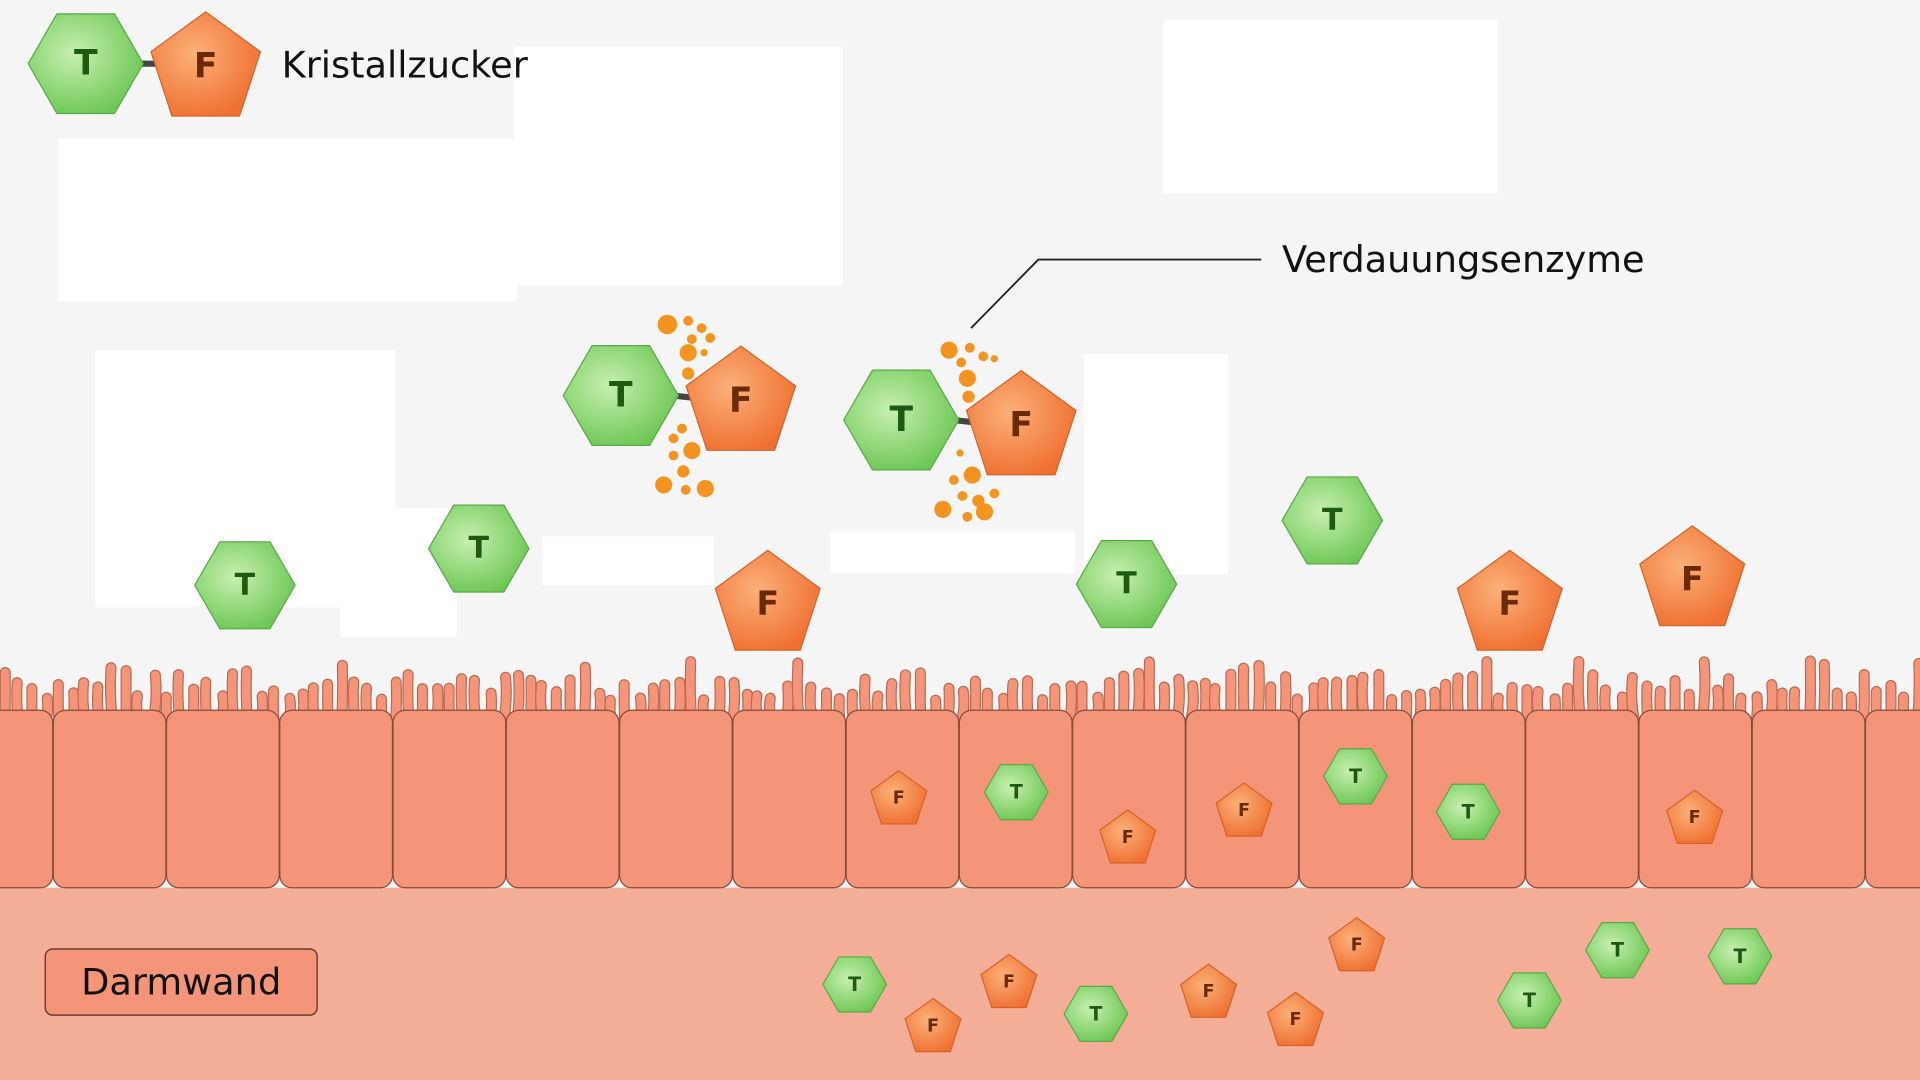  I want to click on callout-line, so click(1116, 293).